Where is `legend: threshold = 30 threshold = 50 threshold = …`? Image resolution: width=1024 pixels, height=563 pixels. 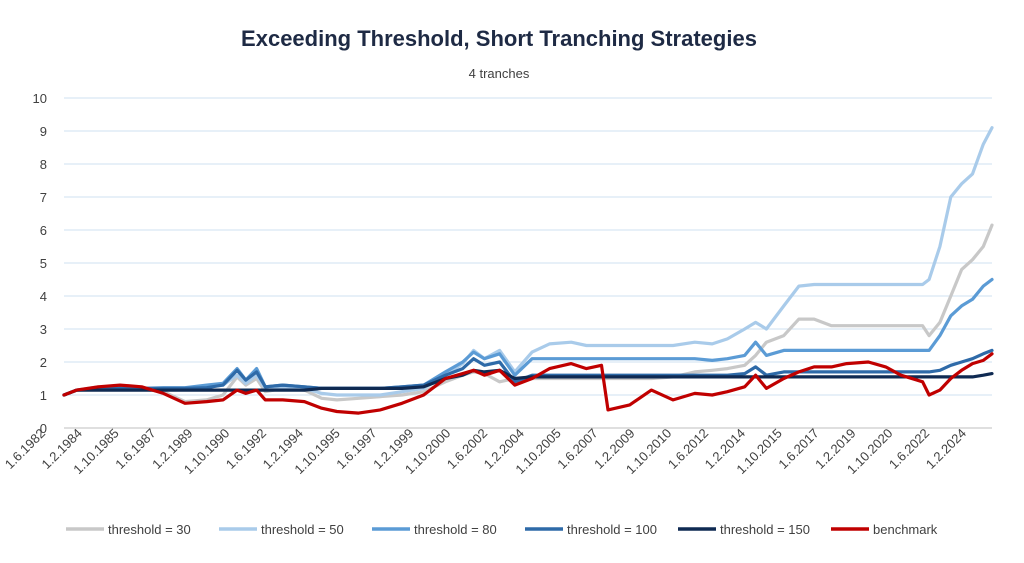
legend: threshold = 30 threshold = 50 threshold = … is located at coordinates (502, 529).